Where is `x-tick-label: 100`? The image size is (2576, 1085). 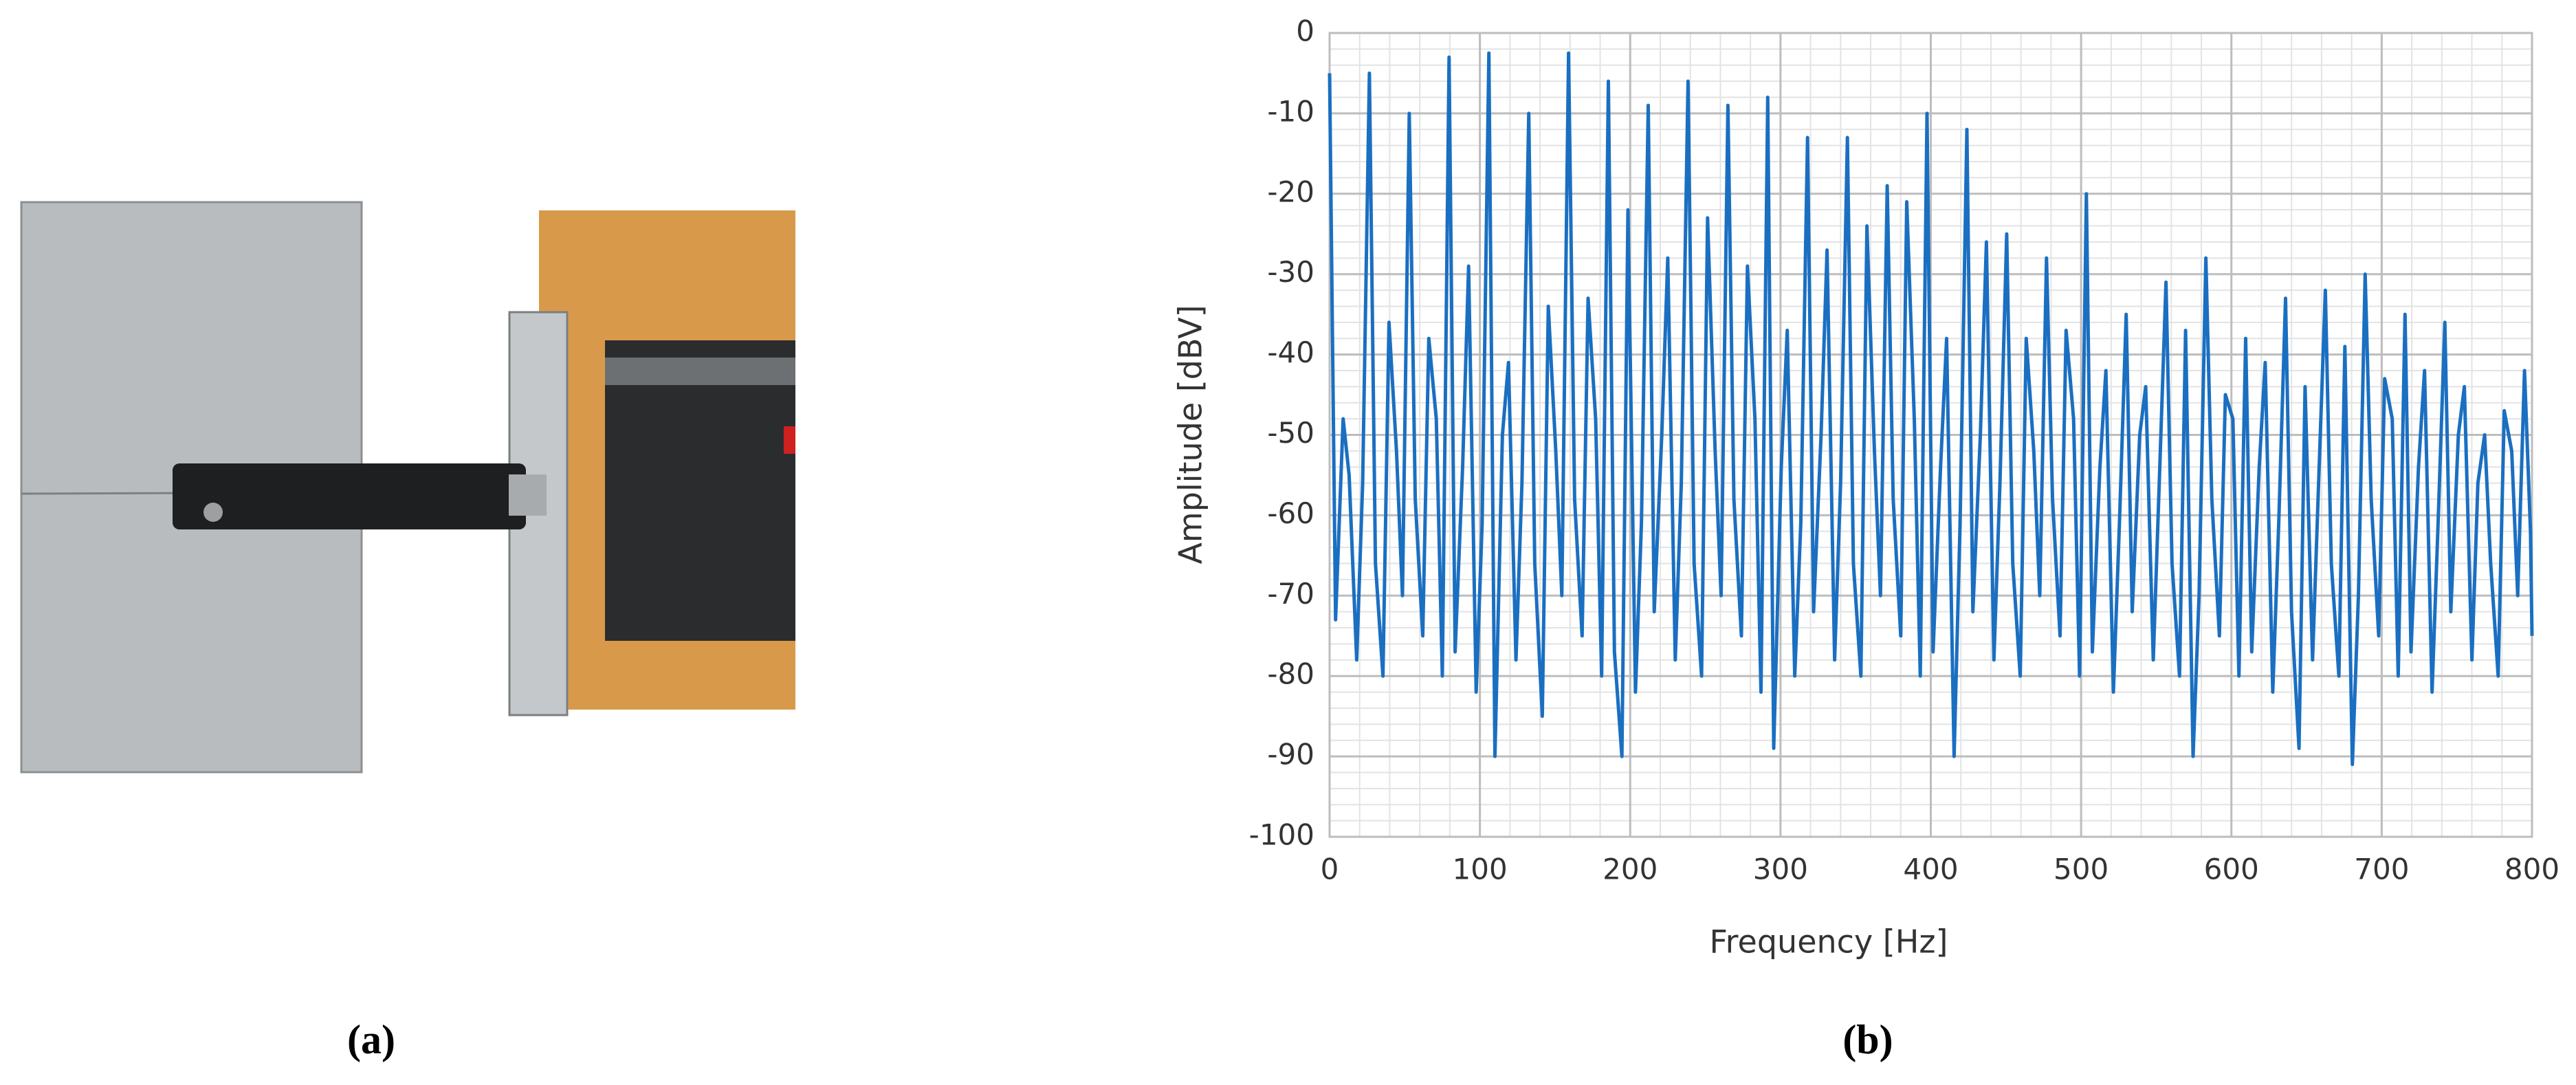 x-tick-label: 100 is located at coordinates (1480, 869).